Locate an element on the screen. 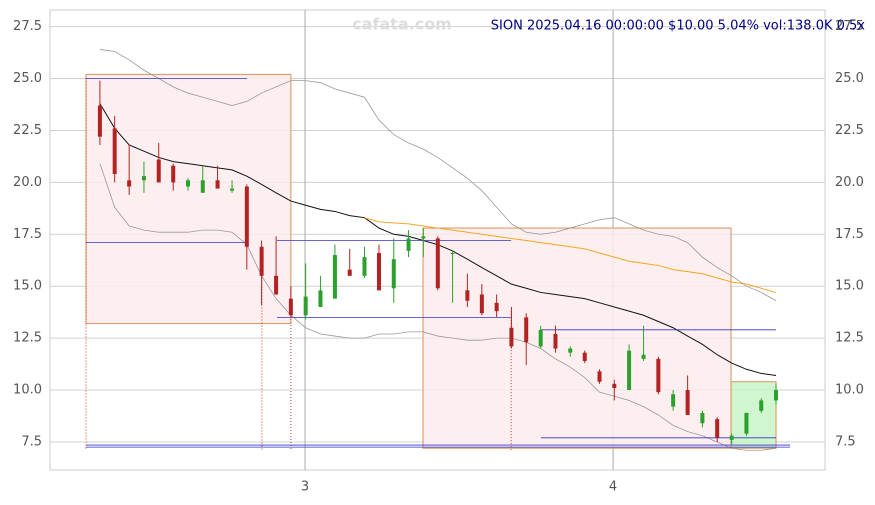 Image resolution: width=875 pixels, height=505 pixels. watermark: cafata.com is located at coordinates (402, 24).